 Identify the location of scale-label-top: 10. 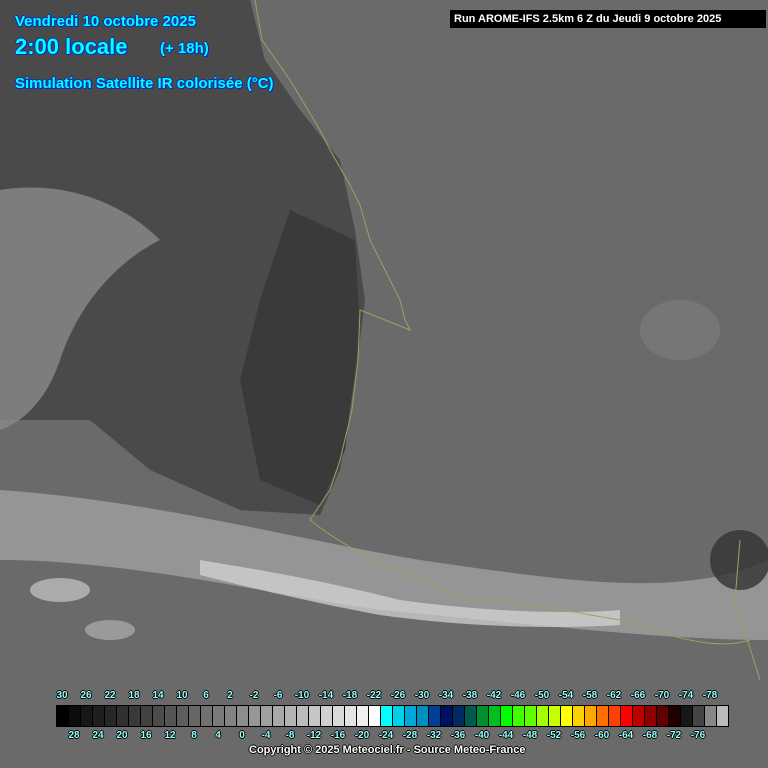
(182, 695).